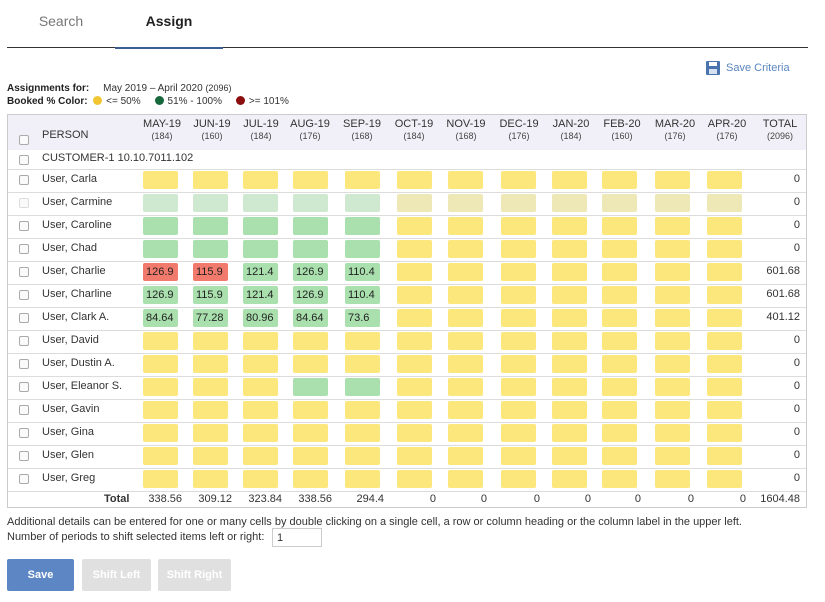 The width and height of the screenshot is (825, 602). What do you see at coordinates (69, 478) in the screenshot?
I see `person-name: User, Greg` at bounding box center [69, 478].